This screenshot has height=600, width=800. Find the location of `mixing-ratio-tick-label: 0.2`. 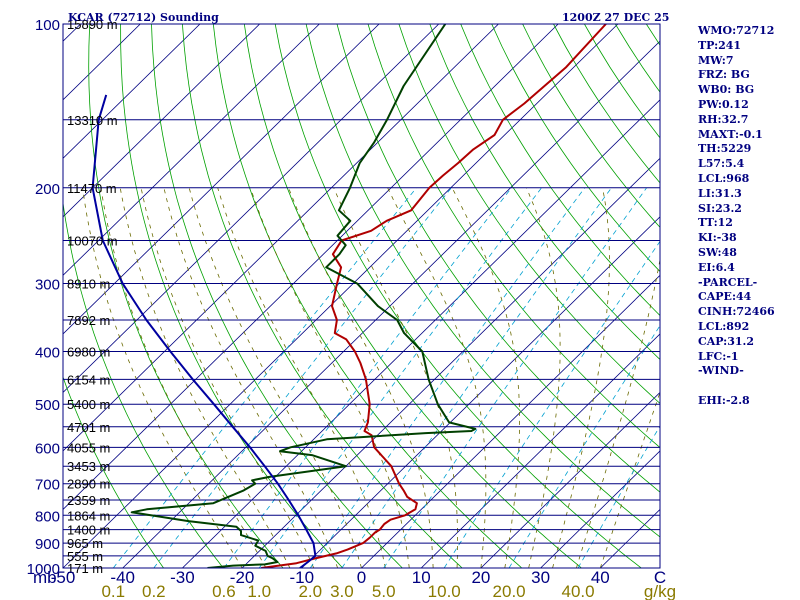

mixing-ratio-tick-label: 0.2 is located at coordinates (154, 591).